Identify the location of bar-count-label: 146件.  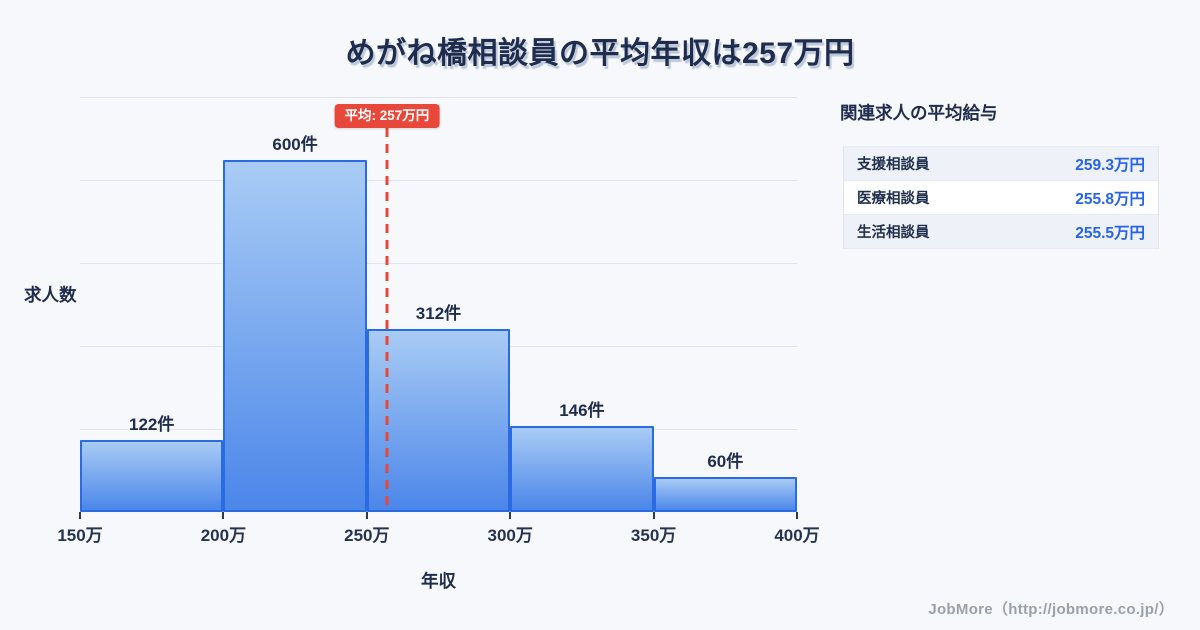
(582, 411).